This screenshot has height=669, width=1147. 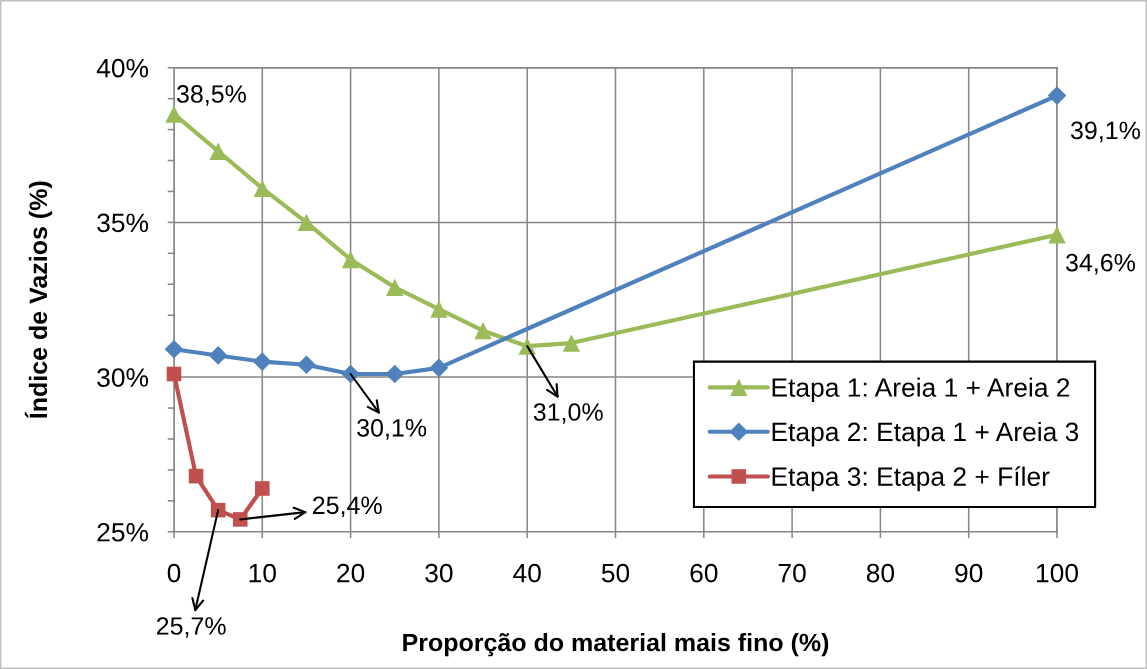 What do you see at coordinates (351, 573) in the screenshot?
I see `x-tick-label: 20` at bounding box center [351, 573].